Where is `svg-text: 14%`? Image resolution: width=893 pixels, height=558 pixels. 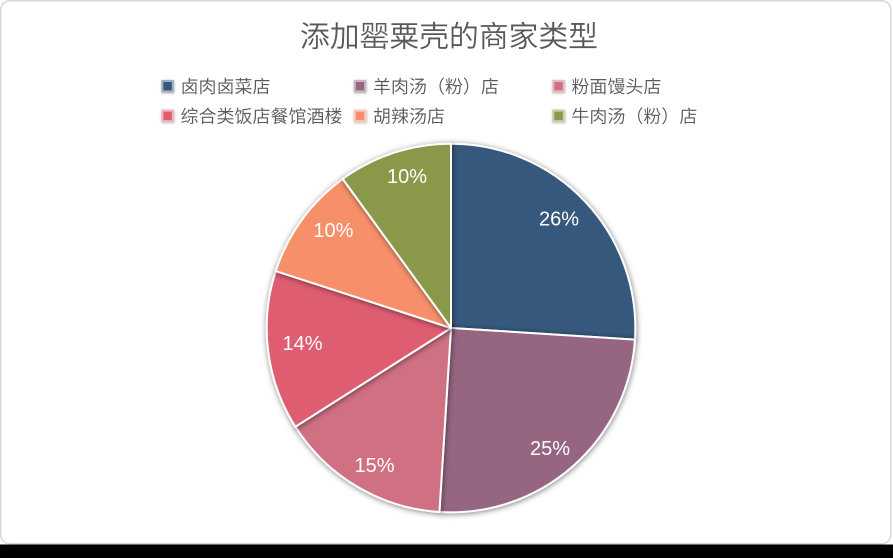 svg-text: 14% is located at coordinates (302, 344).